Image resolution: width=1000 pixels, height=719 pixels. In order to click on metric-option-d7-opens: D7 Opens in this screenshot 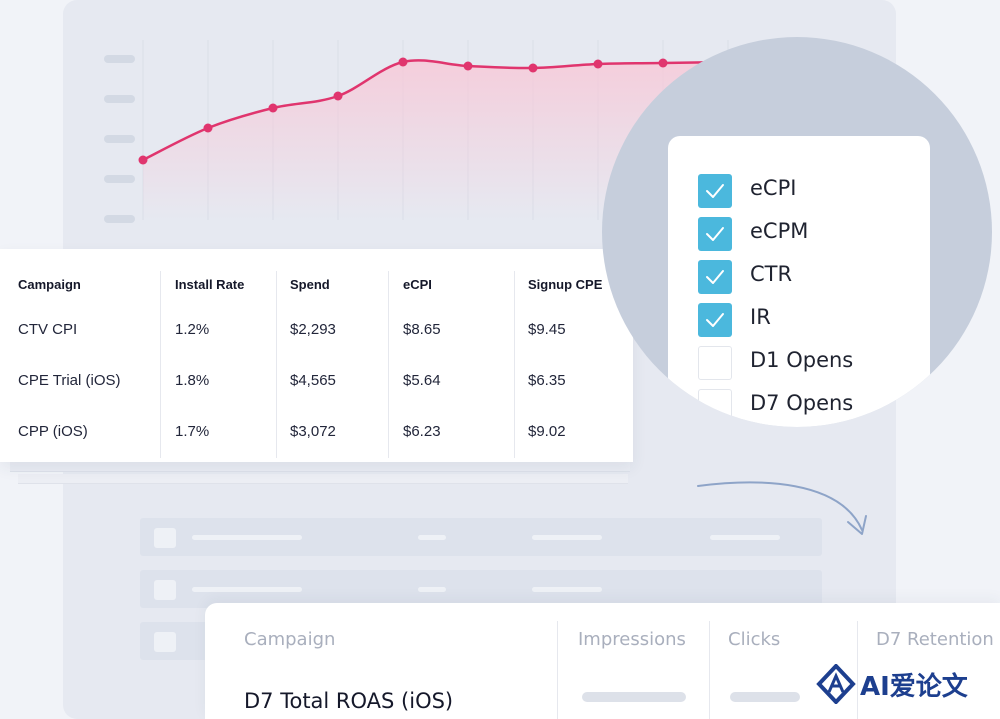, I will do `click(808, 406)`.